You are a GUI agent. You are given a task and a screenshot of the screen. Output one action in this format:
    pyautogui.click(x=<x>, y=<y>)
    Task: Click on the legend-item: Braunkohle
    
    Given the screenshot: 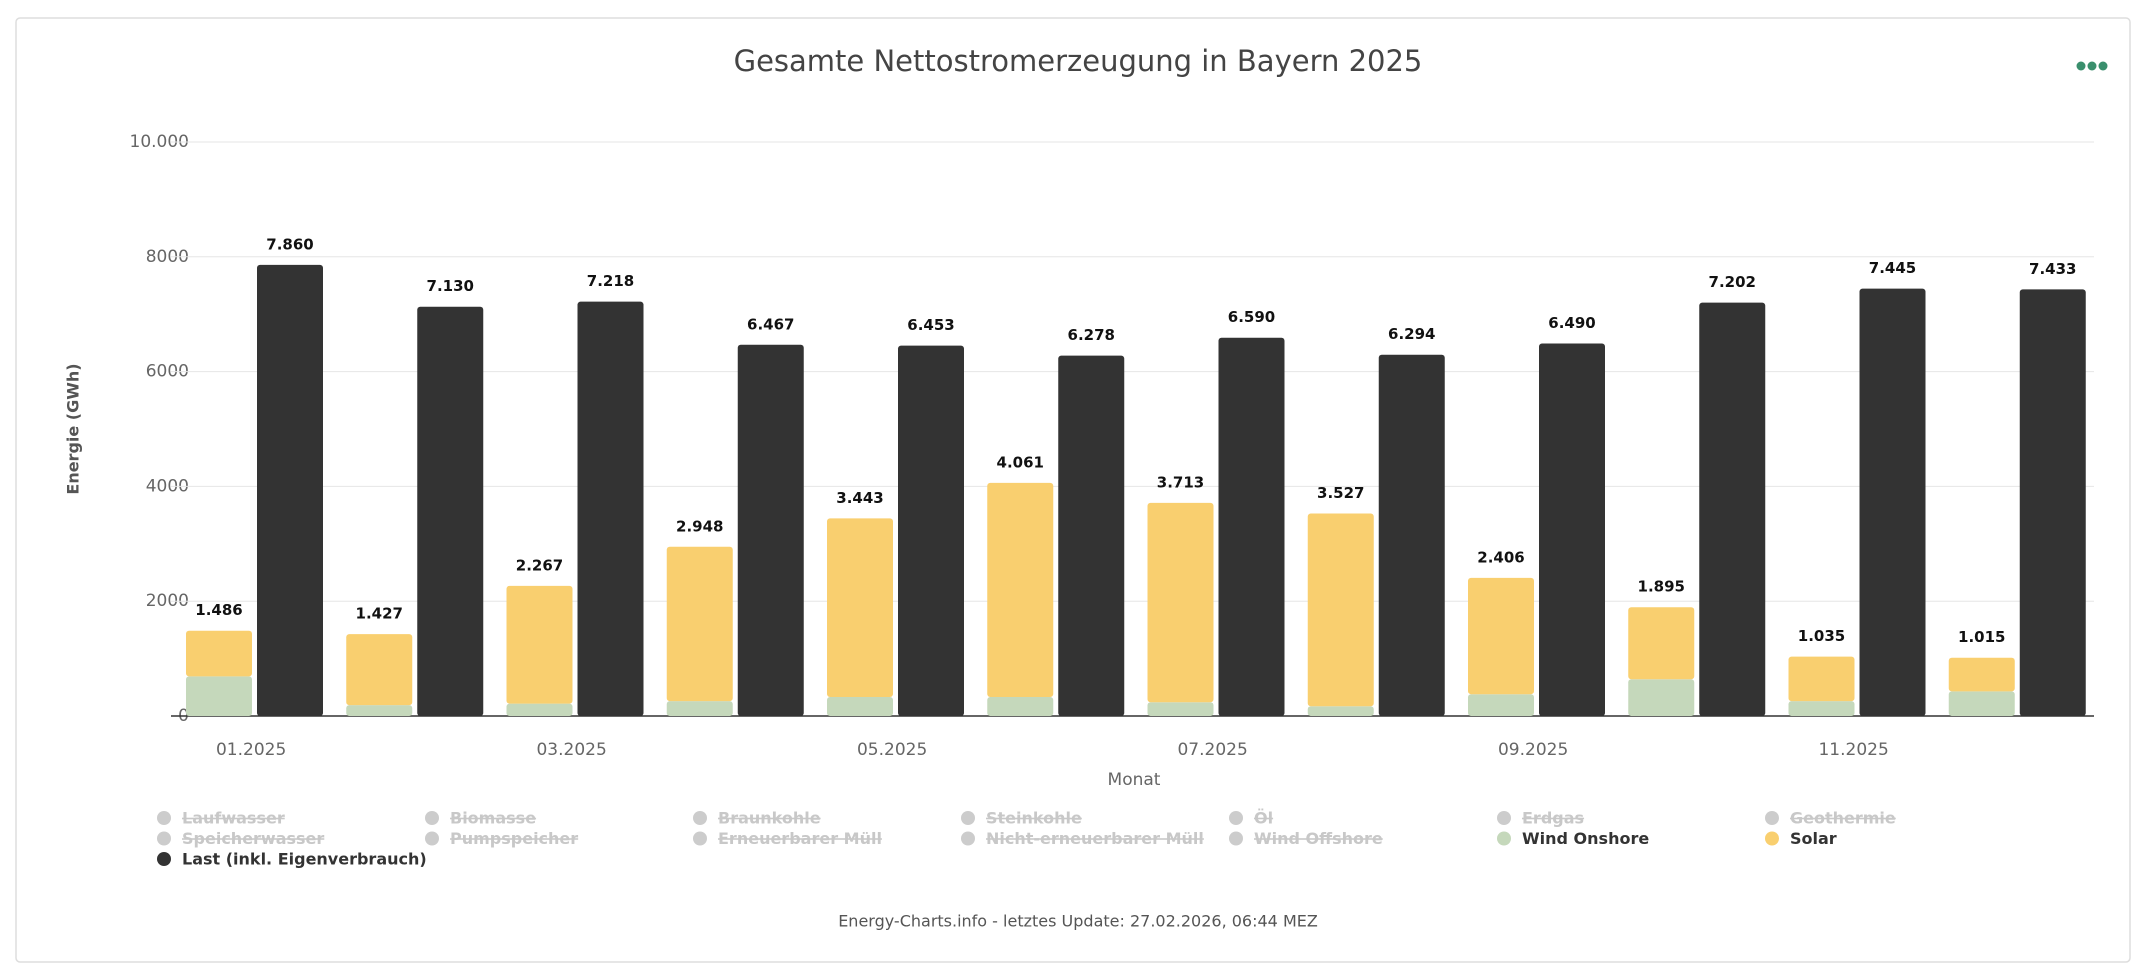 What is the action you would take?
    pyautogui.click(x=769, y=818)
    